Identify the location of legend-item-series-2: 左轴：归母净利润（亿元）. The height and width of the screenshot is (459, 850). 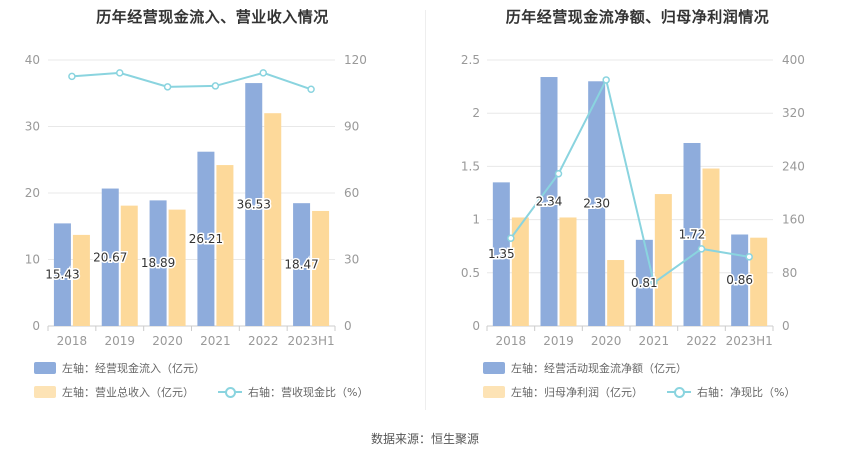
(563, 392).